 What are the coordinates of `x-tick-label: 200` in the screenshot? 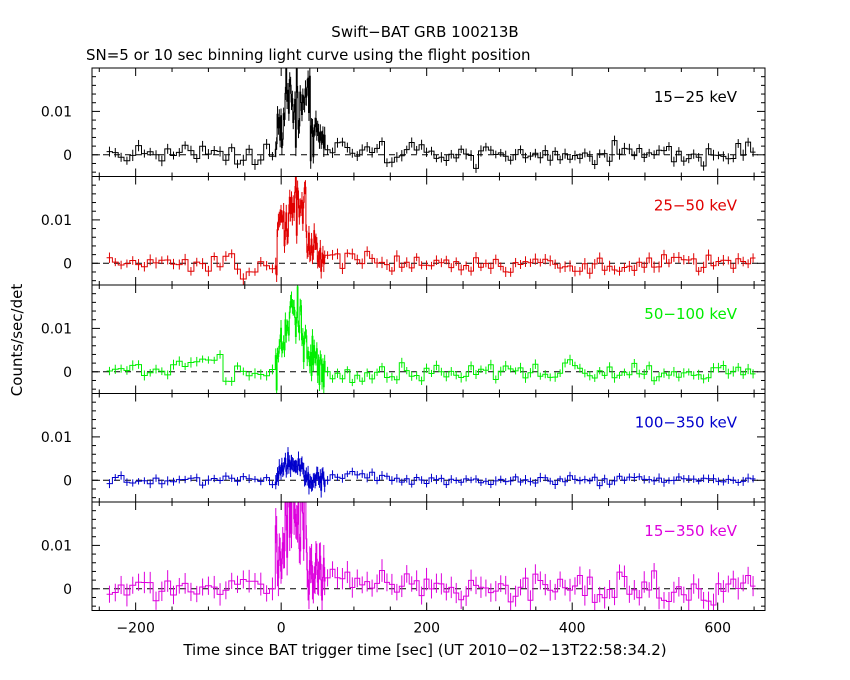 It's located at (426, 629).